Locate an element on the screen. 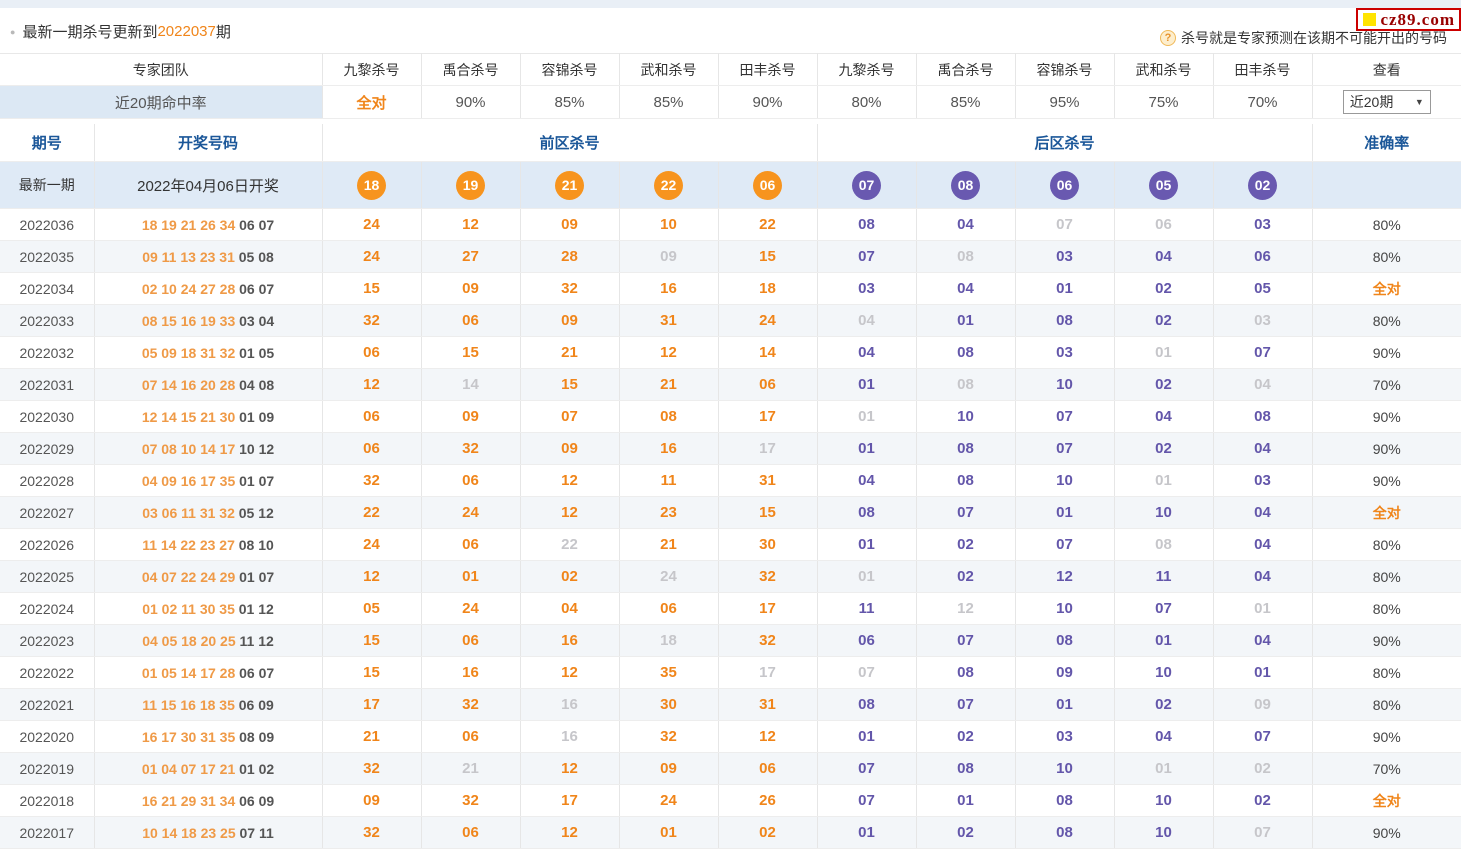 The width and height of the screenshot is (1461, 859). draw-back-numbers: 08 09 is located at coordinates (257, 736).